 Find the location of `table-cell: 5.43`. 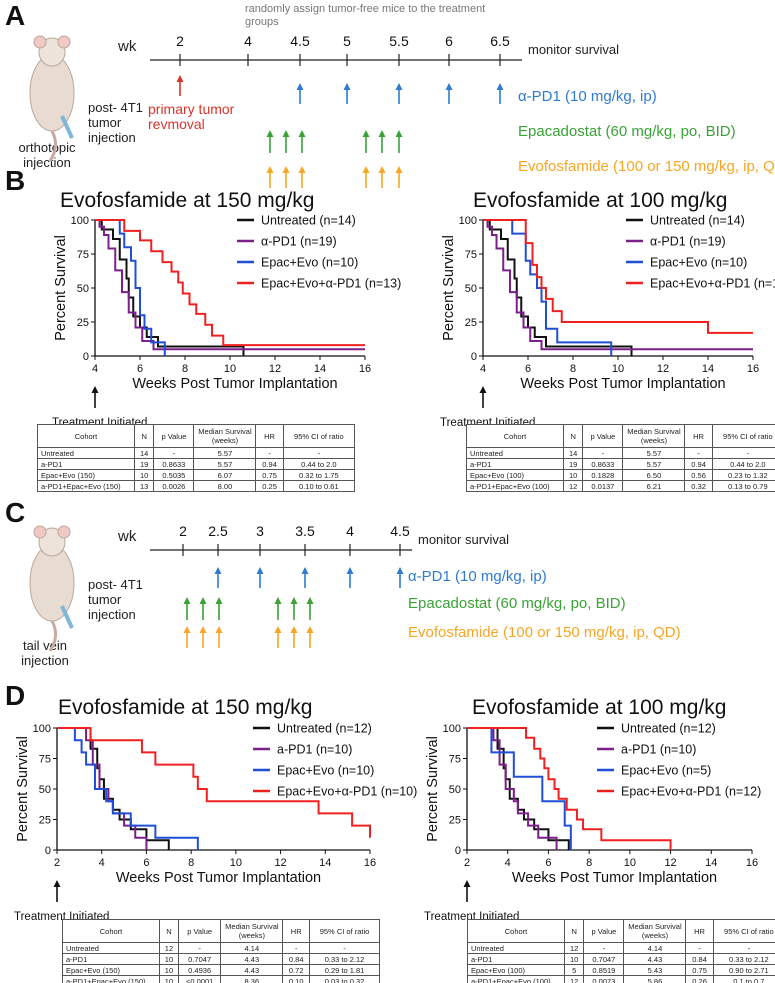

table-cell: 5.43 is located at coordinates (655, 970).